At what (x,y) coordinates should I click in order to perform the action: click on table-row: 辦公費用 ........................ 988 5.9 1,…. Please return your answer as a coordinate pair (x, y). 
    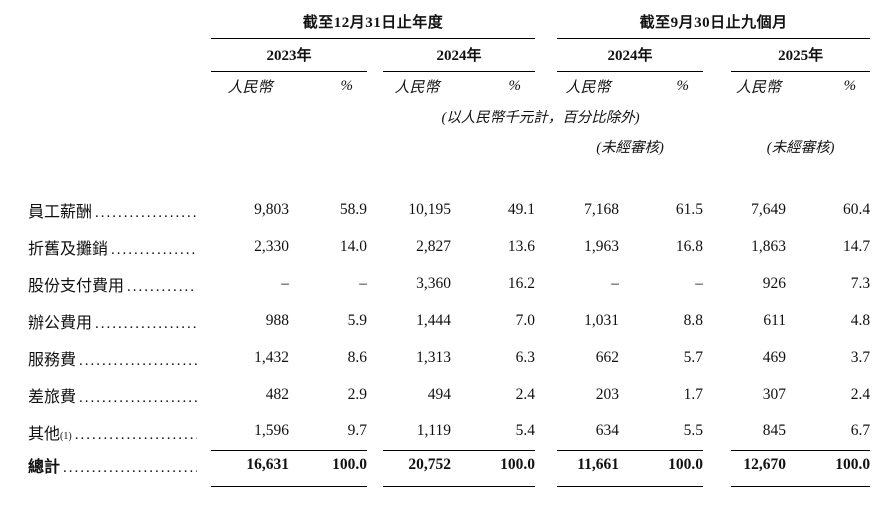
    Looking at the image, I should click on (449, 320).